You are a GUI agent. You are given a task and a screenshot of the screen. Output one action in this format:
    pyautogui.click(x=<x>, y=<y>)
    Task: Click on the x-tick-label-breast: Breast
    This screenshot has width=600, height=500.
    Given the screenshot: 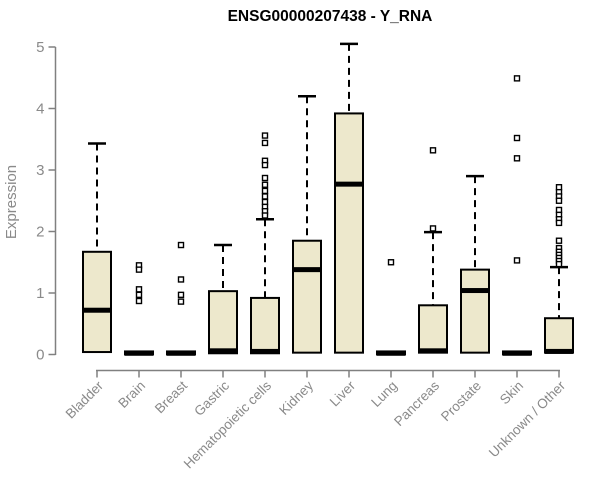 What is the action you would take?
    pyautogui.click(x=171, y=397)
    